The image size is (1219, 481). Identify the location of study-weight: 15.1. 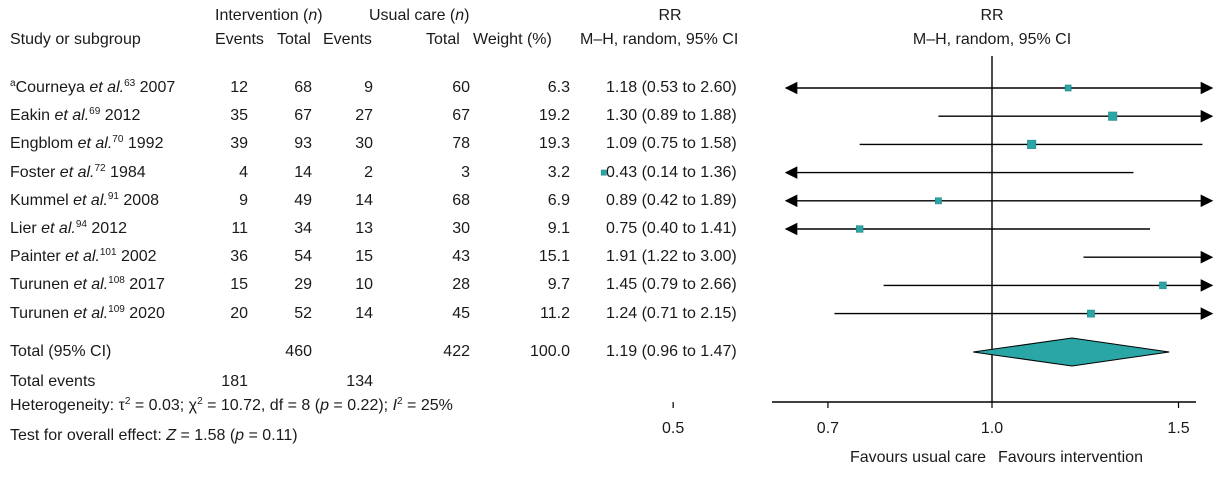
(554, 256).